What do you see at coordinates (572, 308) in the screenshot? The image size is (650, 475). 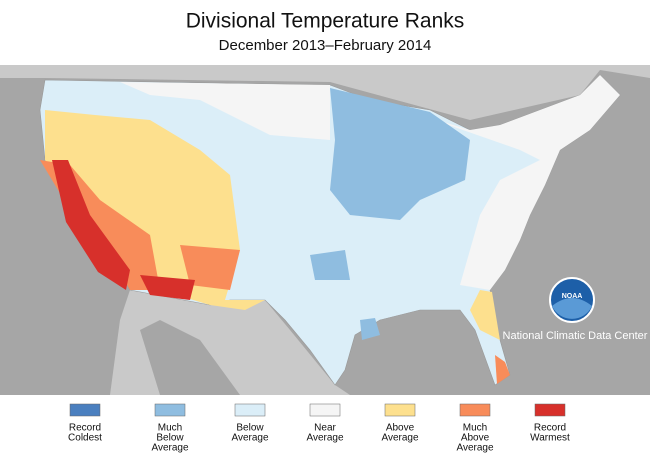 I see `noaa-logo-wave` at bounding box center [572, 308].